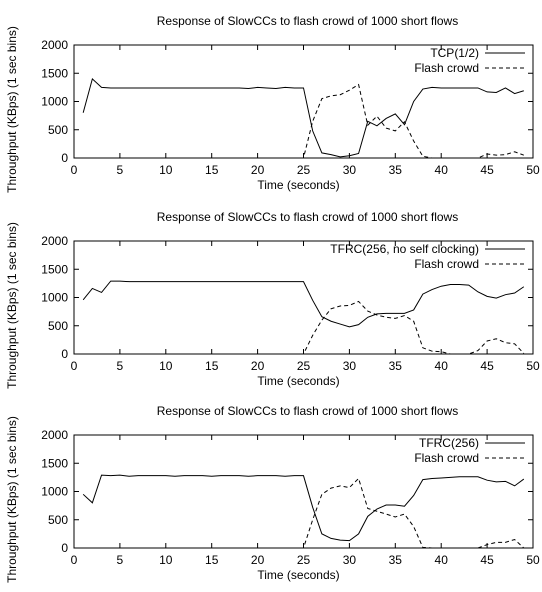 Image resolution: width=542 pixels, height=592 pixels. What do you see at coordinates (449, 443) in the screenshot?
I see `legend-label-1: TFRC(256)` at bounding box center [449, 443].